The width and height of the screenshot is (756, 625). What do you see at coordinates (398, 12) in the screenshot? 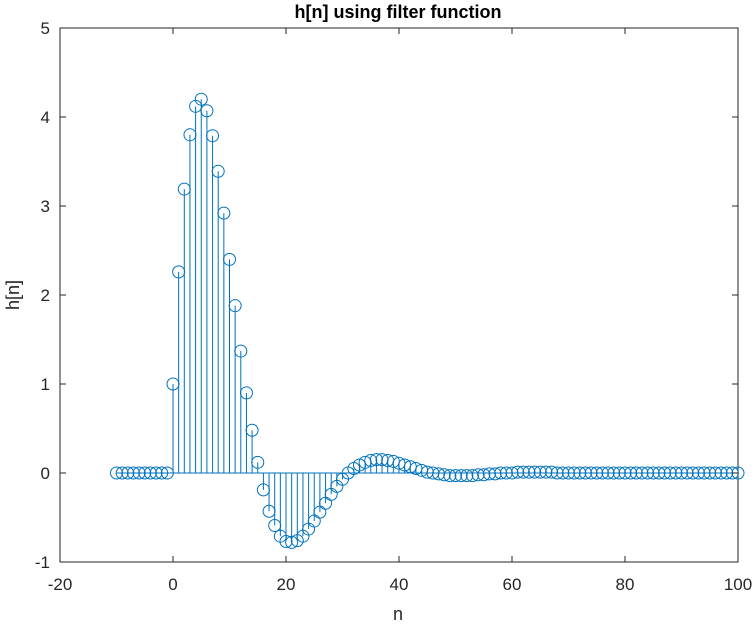
I see `chart-title: h[n] using filter function` at bounding box center [398, 12].